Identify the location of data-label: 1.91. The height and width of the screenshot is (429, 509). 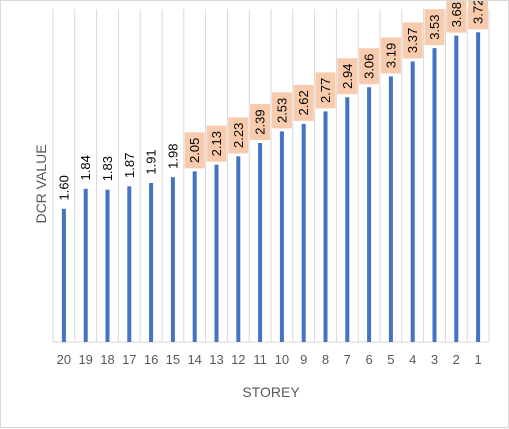
(151, 161).